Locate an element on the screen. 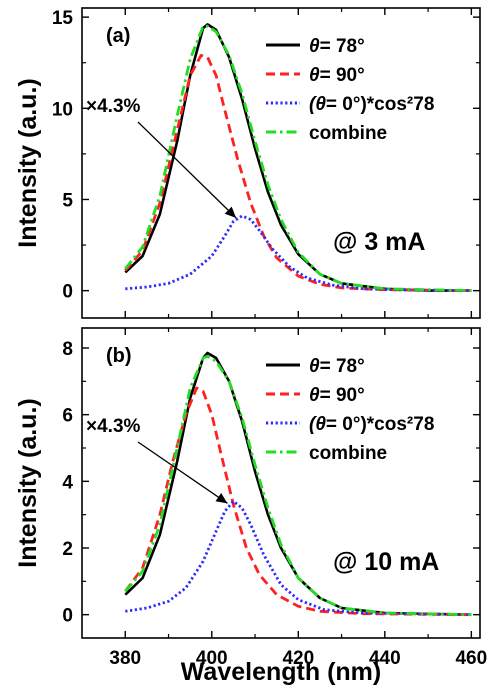  x-tick-label: 400 is located at coordinates (212, 658).